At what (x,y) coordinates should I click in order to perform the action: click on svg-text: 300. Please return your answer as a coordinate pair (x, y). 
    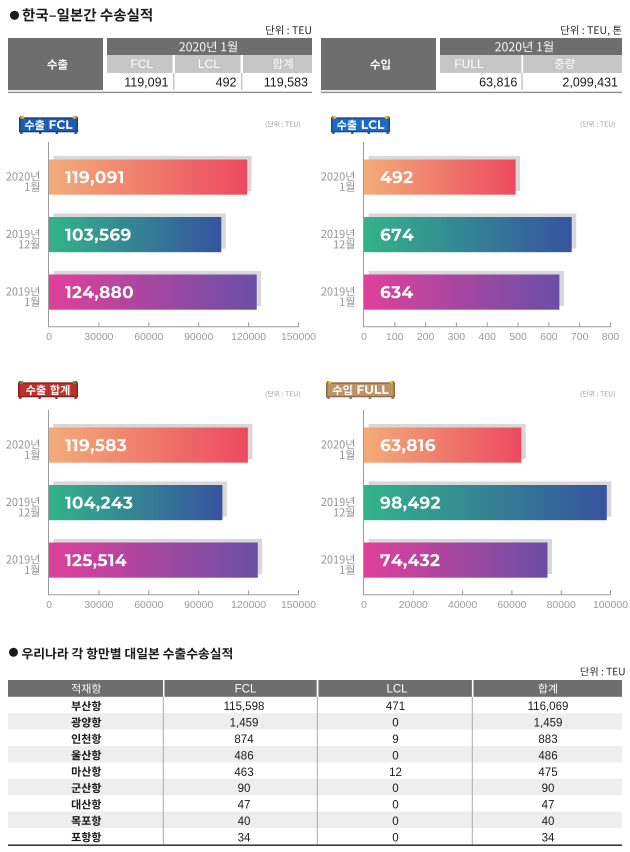
    Looking at the image, I should click on (457, 337).